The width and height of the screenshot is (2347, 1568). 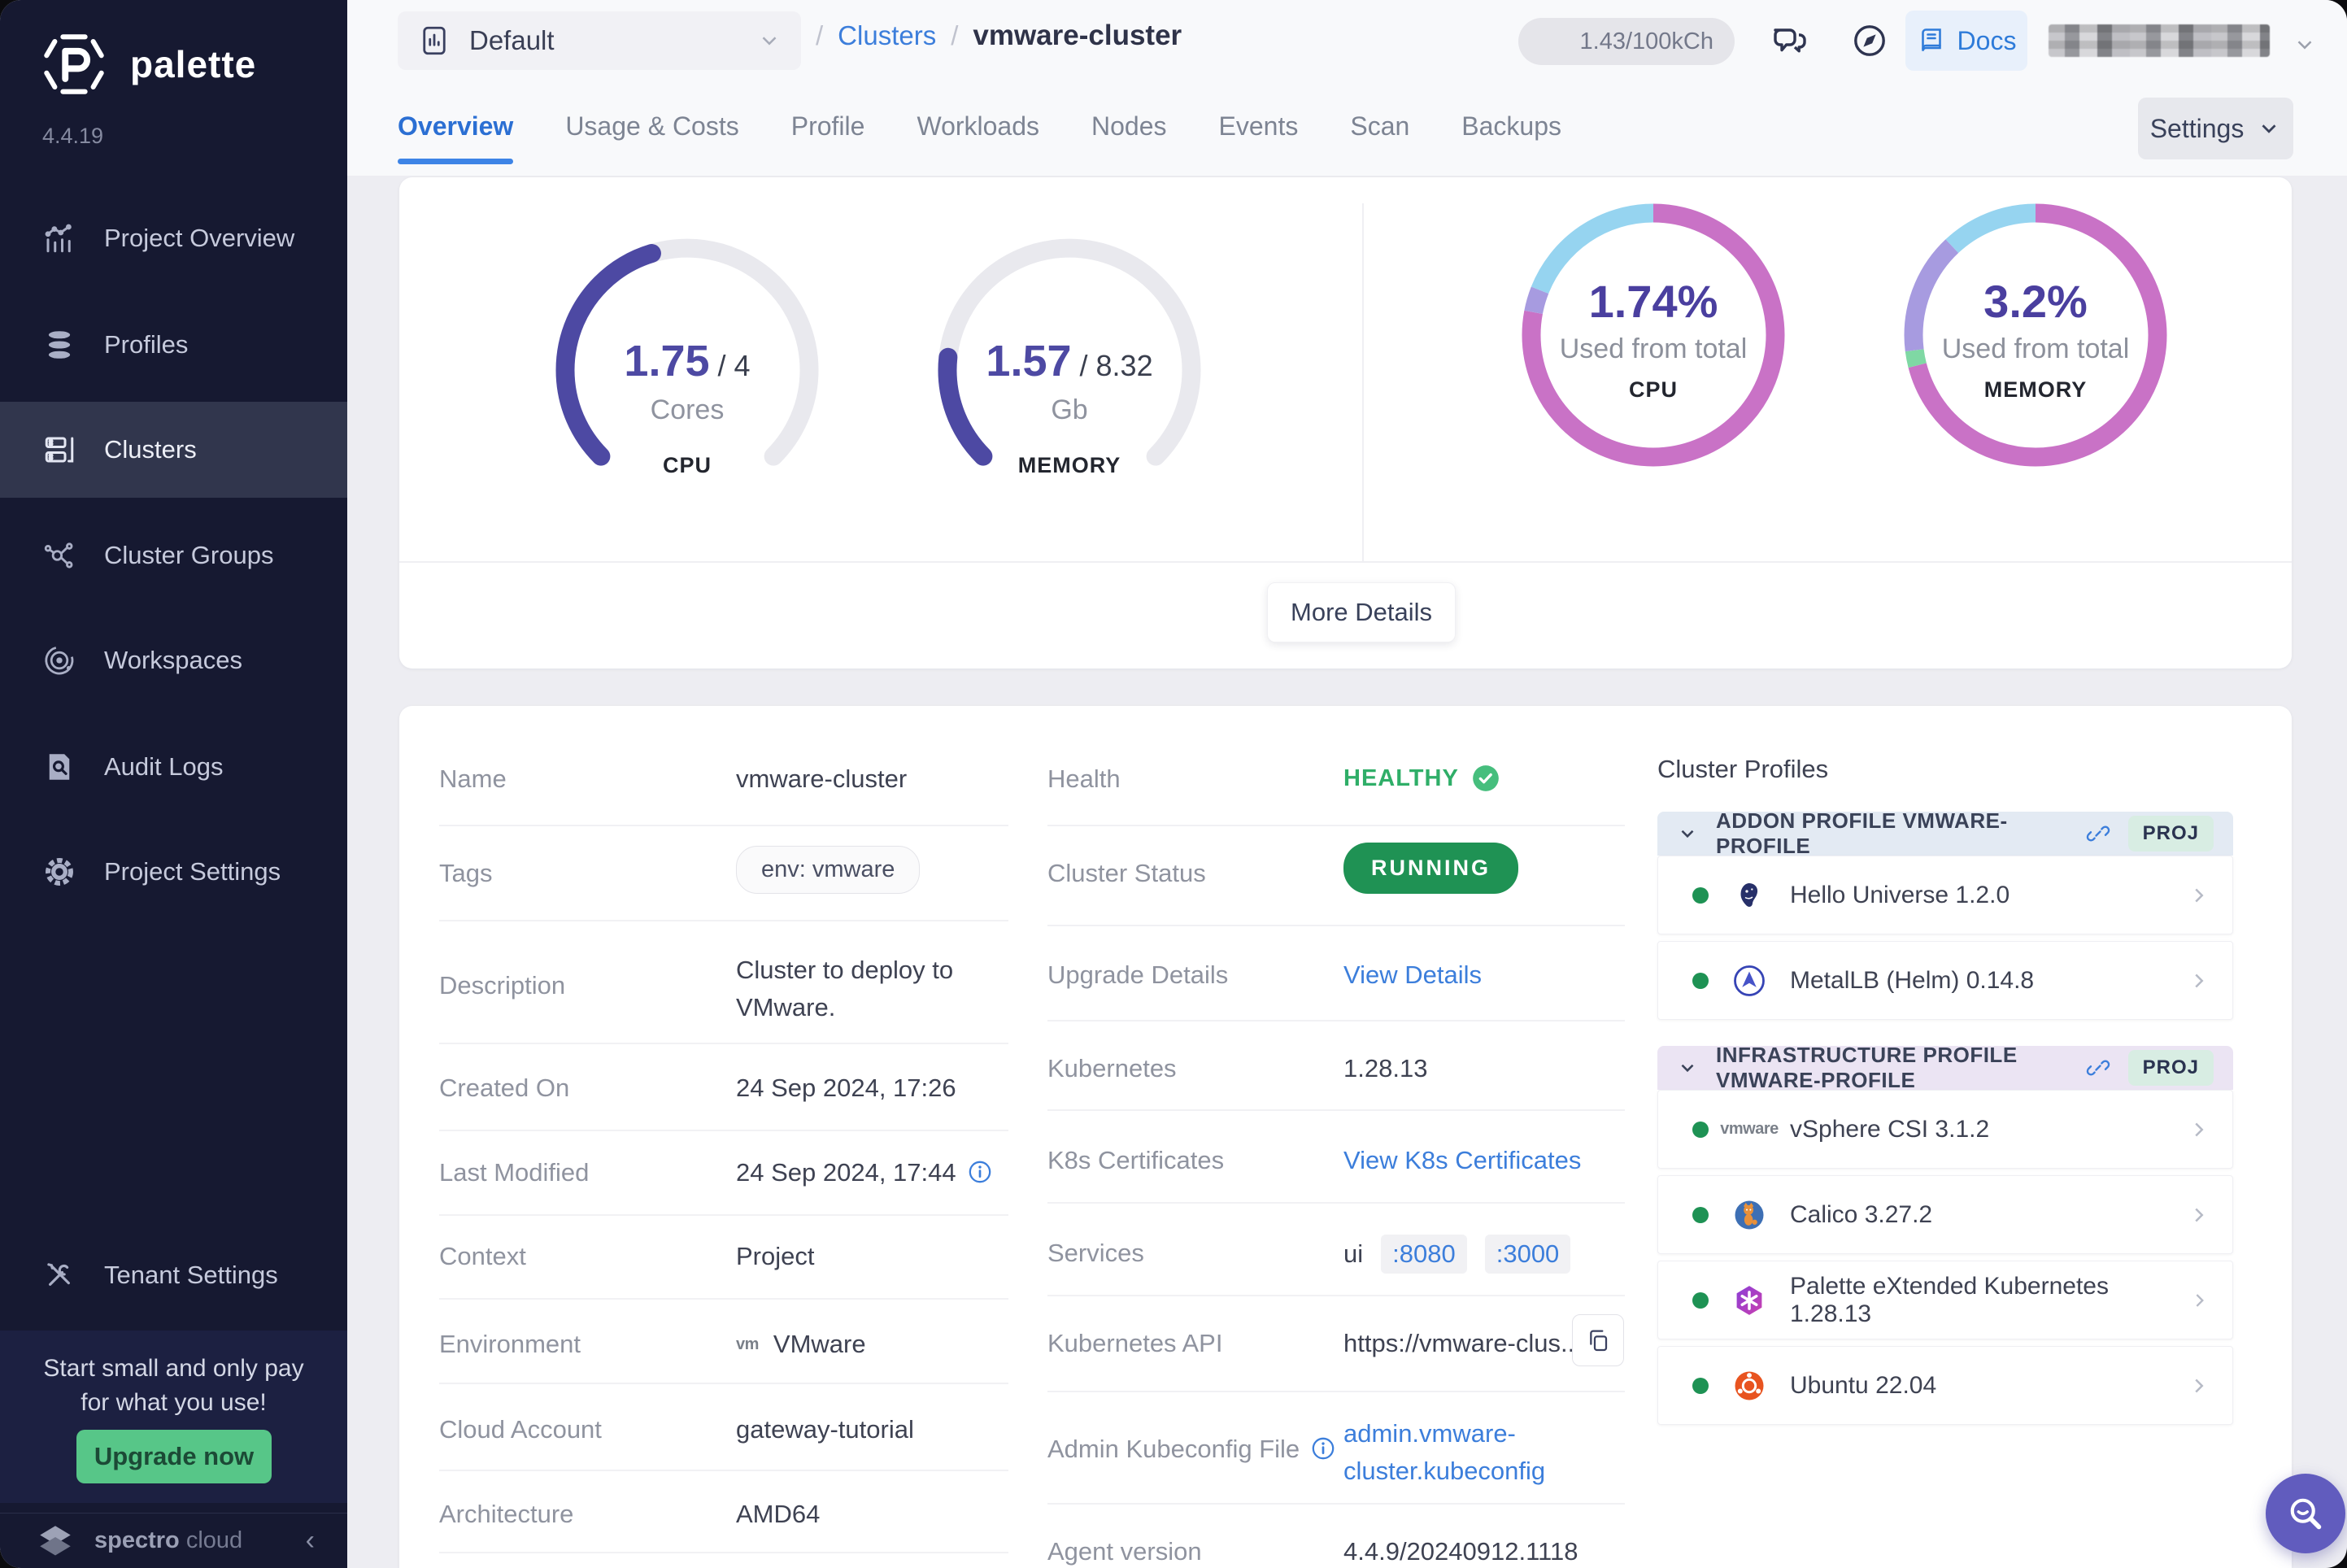 I want to click on doc-search-icon, so click(x=60, y=767).